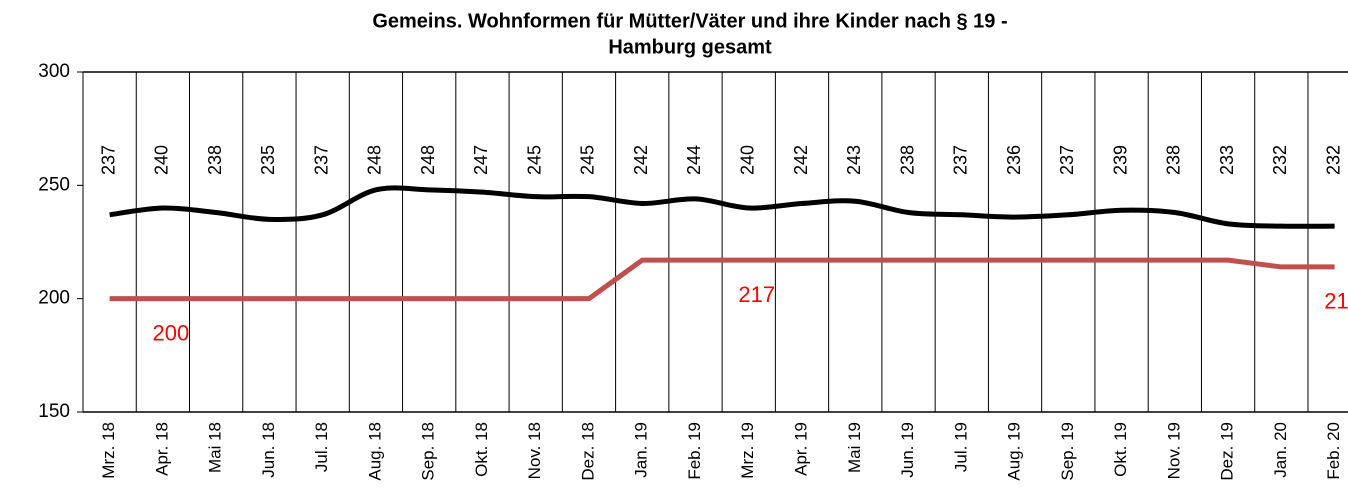 The width and height of the screenshot is (1348, 498). What do you see at coordinates (171, 332) in the screenshot?
I see `data-label: 200` at bounding box center [171, 332].